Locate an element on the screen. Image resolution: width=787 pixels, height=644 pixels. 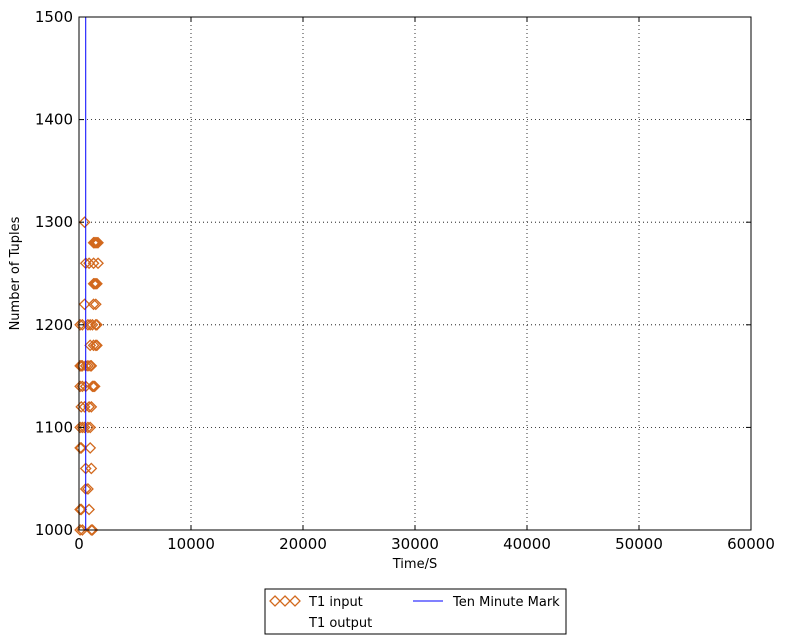
legend: T1 input T1 output Ten Minute Mark is located at coordinates (415, 611).